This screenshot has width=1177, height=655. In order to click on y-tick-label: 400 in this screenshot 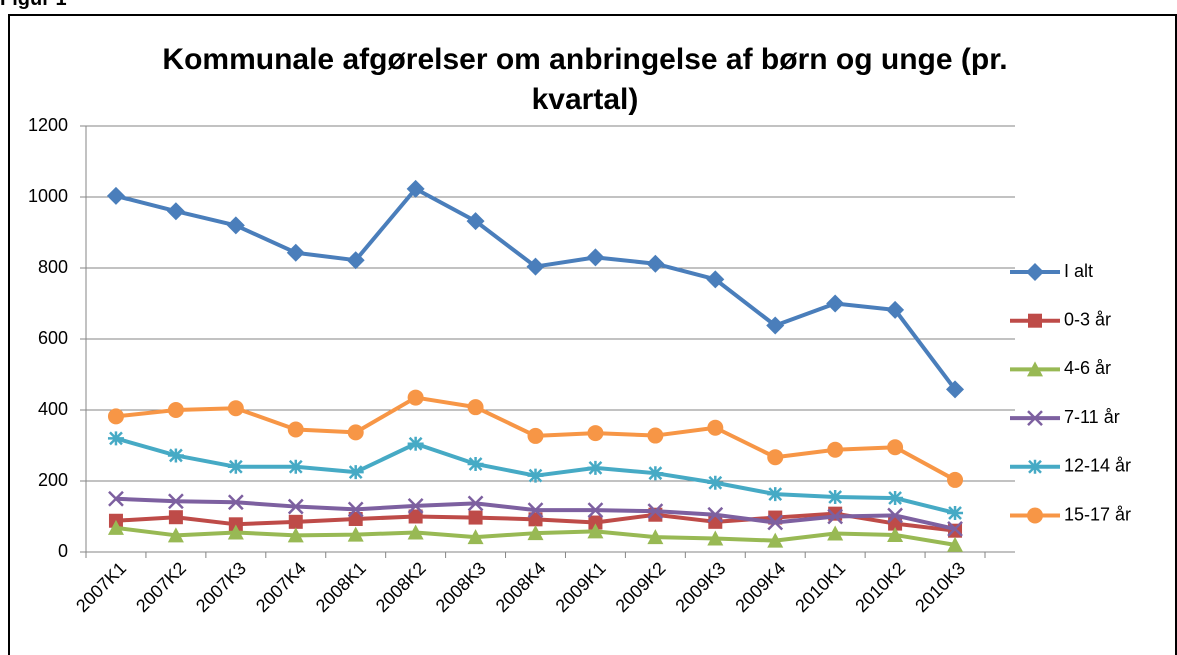, I will do `click(53, 409)`.